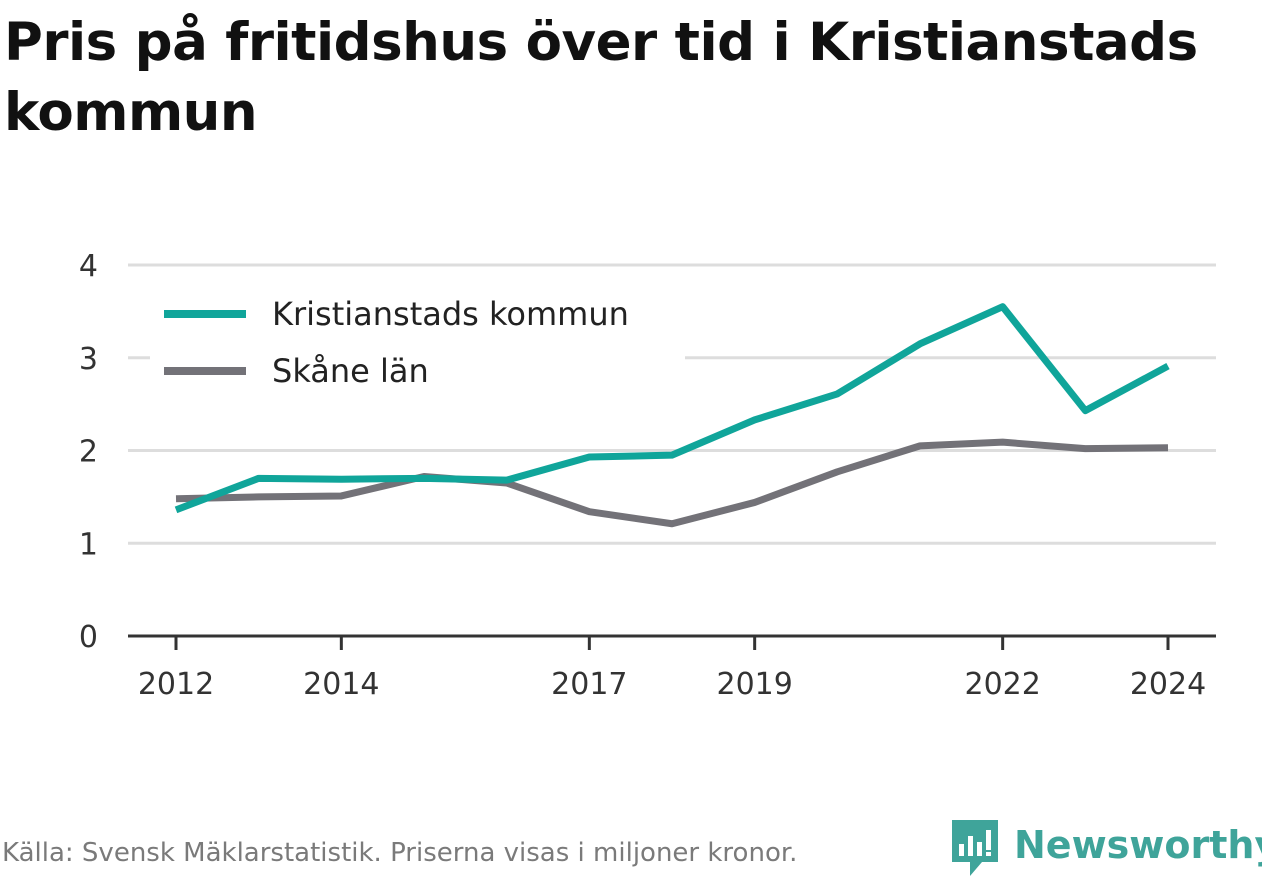  I want to click on legend-label: Skåne län, so click(350, 371).